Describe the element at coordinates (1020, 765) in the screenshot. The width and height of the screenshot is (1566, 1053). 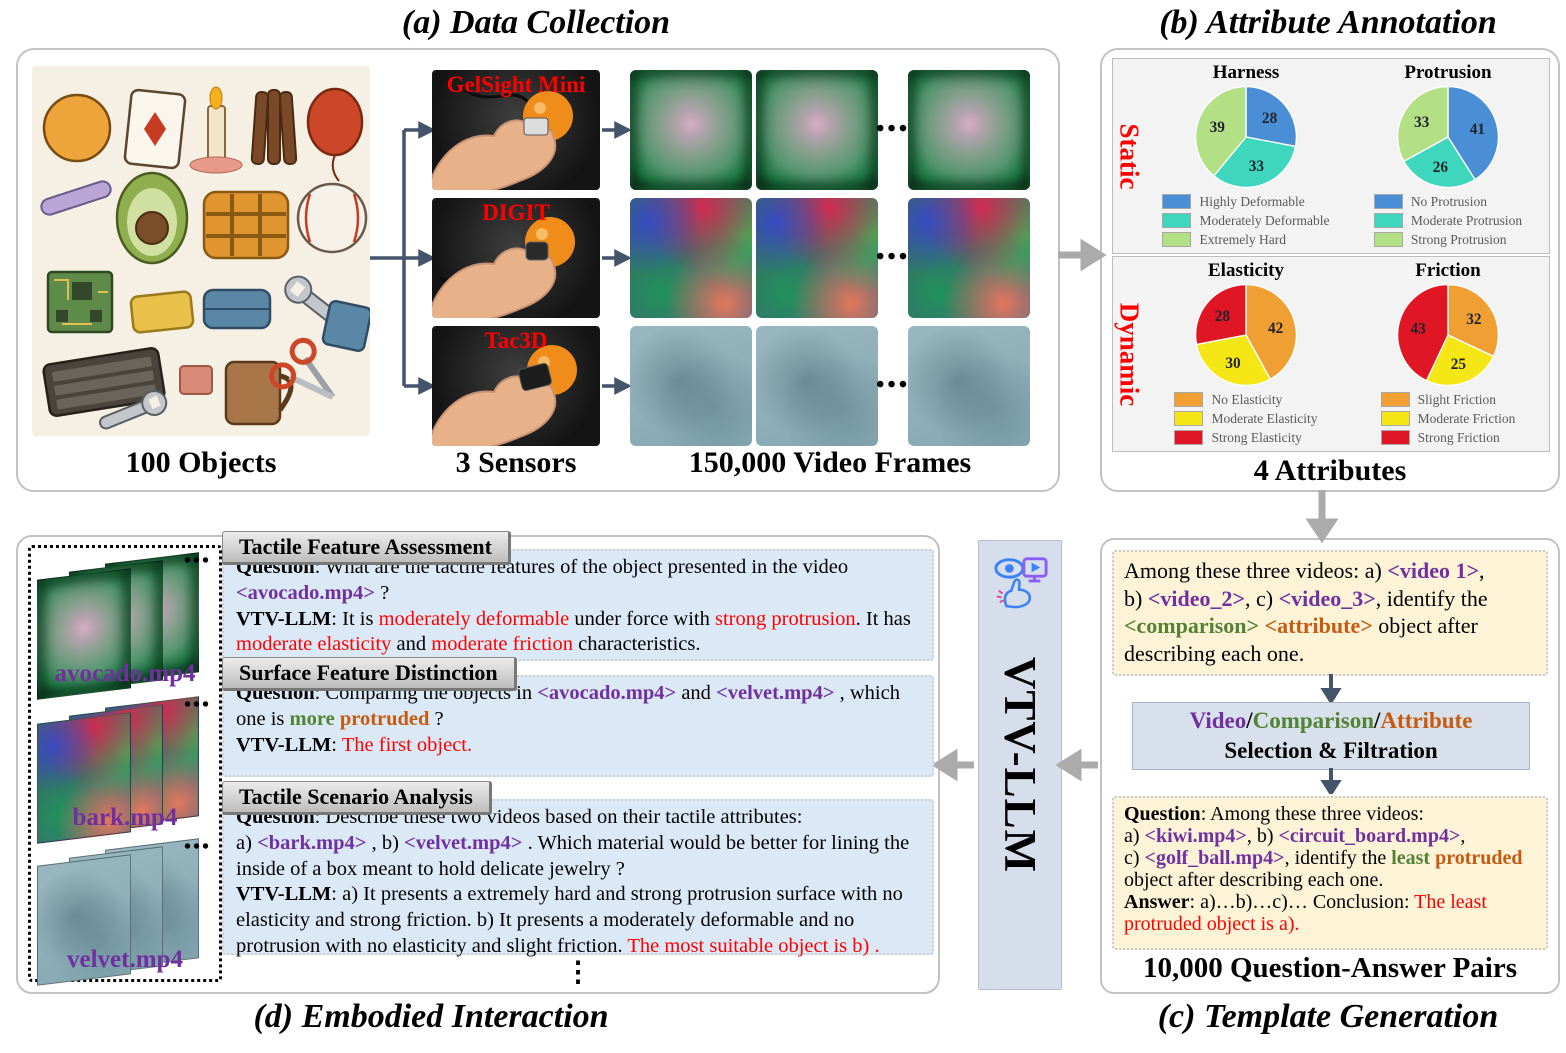
I see `vtv-llm-bar: VTV-LLM` at that location.